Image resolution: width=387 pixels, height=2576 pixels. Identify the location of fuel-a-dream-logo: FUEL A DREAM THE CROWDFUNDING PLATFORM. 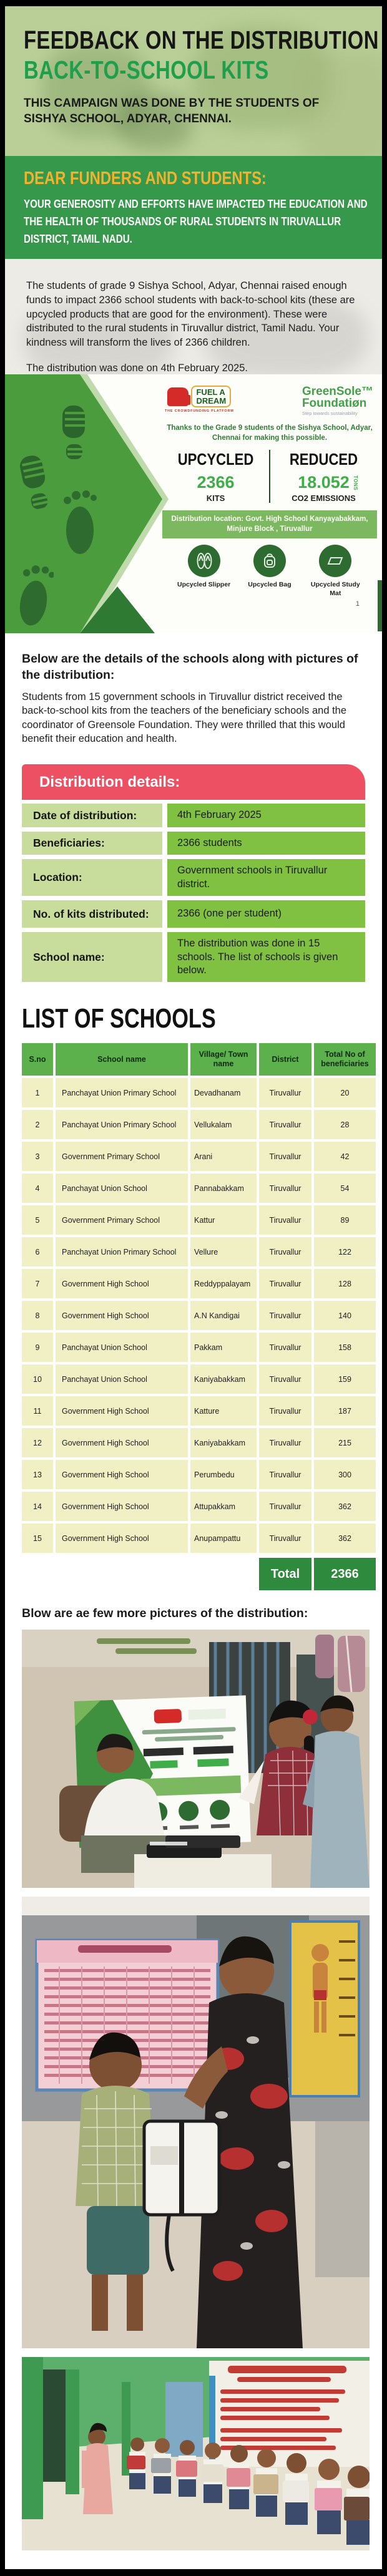
(199, 399).